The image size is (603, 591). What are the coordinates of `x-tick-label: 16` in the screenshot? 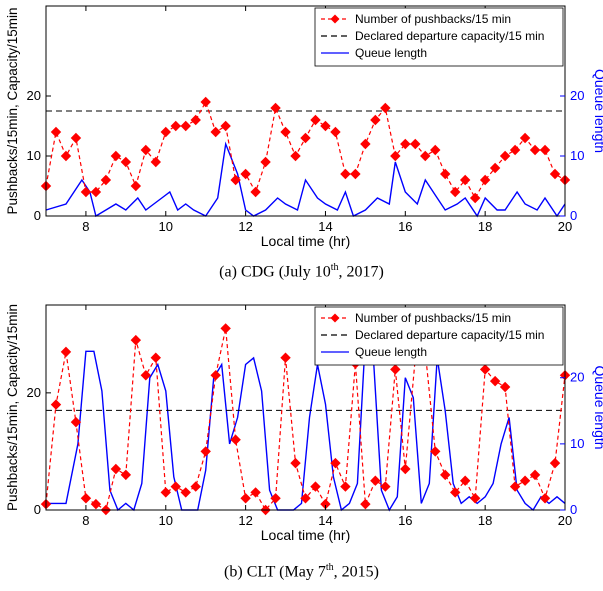 It's located at (405, 520).